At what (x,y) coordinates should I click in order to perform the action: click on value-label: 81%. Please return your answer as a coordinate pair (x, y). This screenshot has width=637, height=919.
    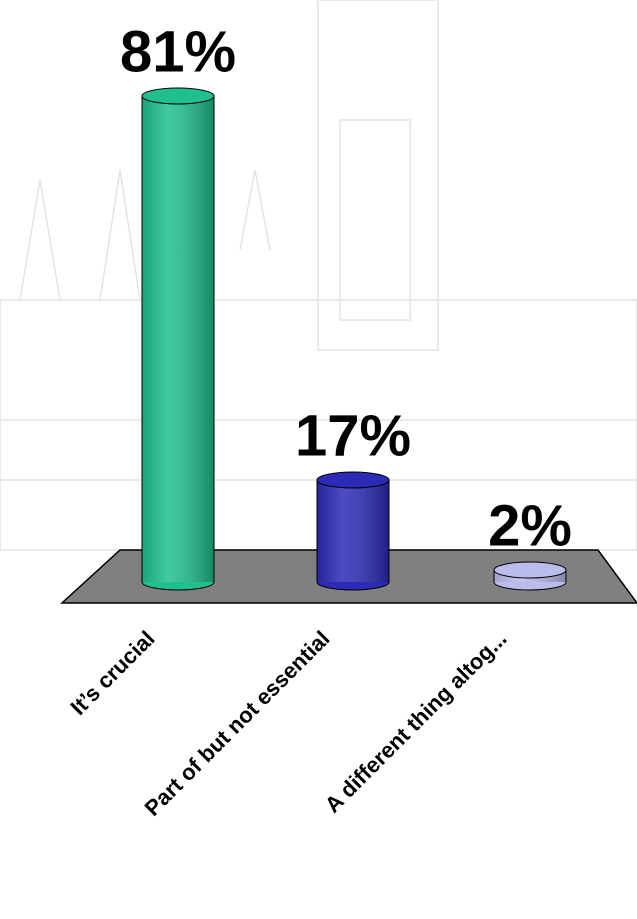
    Looking at the image, I should click on (178, 51).